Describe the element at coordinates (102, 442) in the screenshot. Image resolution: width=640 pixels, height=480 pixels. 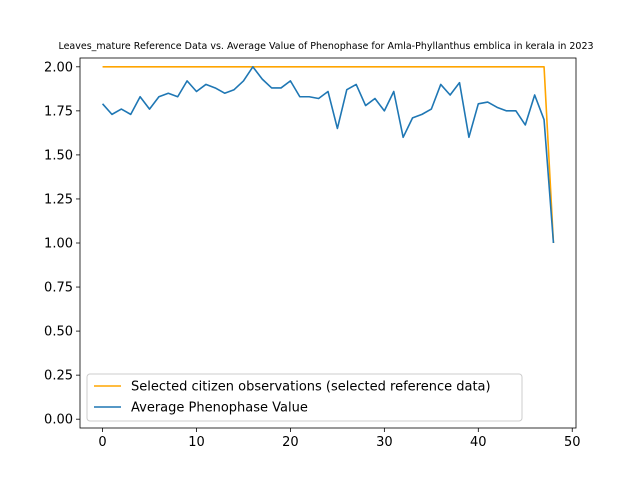
I see `x-tick-label: 0` at that location.